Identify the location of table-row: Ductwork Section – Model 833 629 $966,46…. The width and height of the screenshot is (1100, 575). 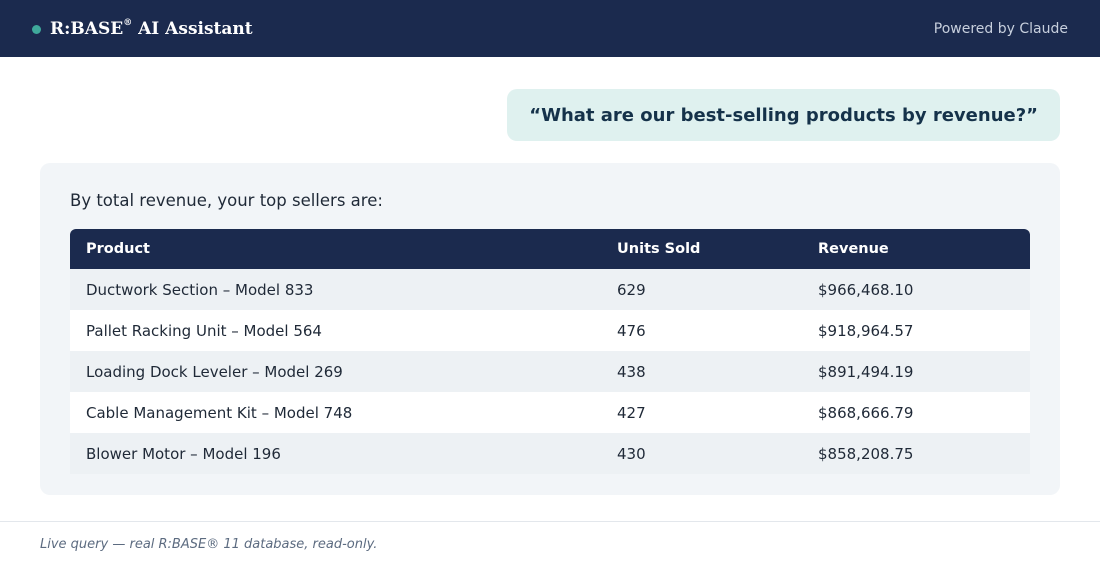
(550, 289).